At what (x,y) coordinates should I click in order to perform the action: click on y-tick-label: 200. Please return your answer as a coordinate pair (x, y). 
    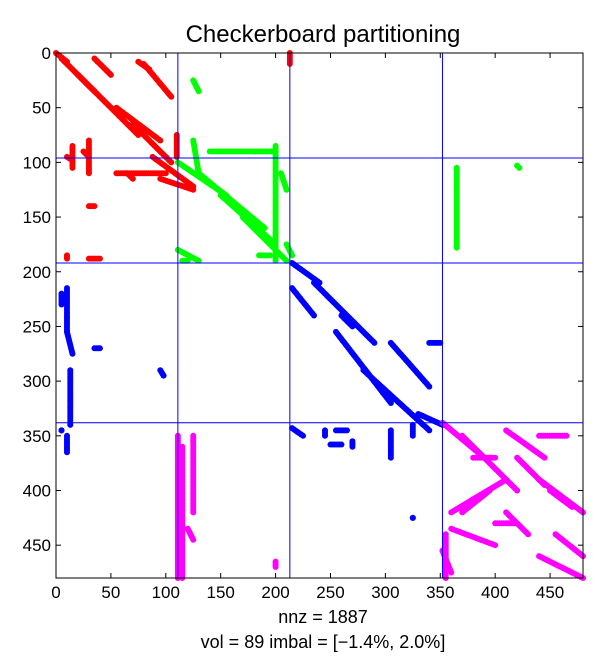
    Looking at the image, I should click on (37, 272).